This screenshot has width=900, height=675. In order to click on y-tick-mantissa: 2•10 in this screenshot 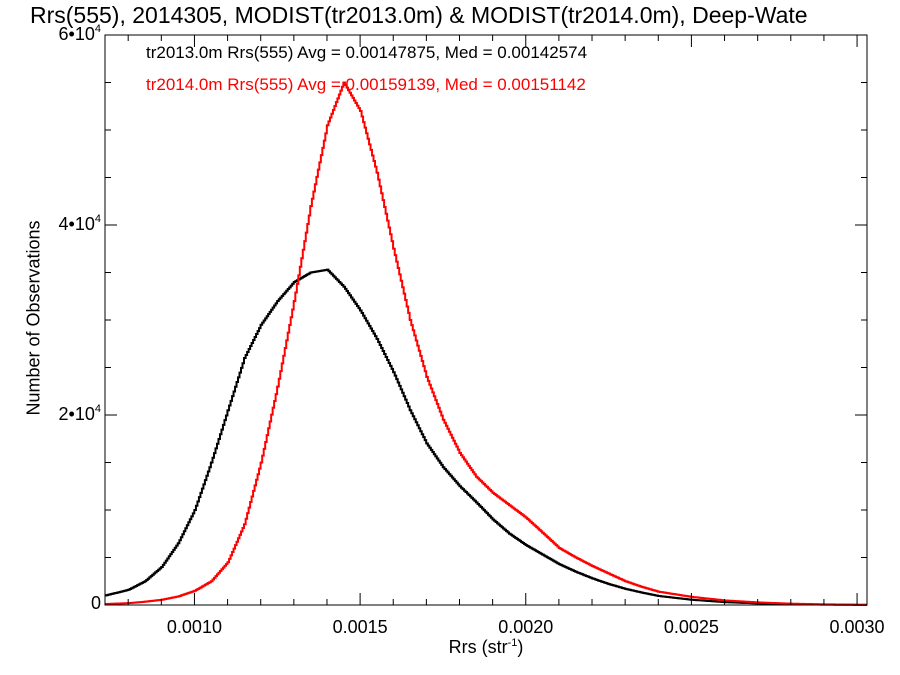, I will do `click(76, 414)`.